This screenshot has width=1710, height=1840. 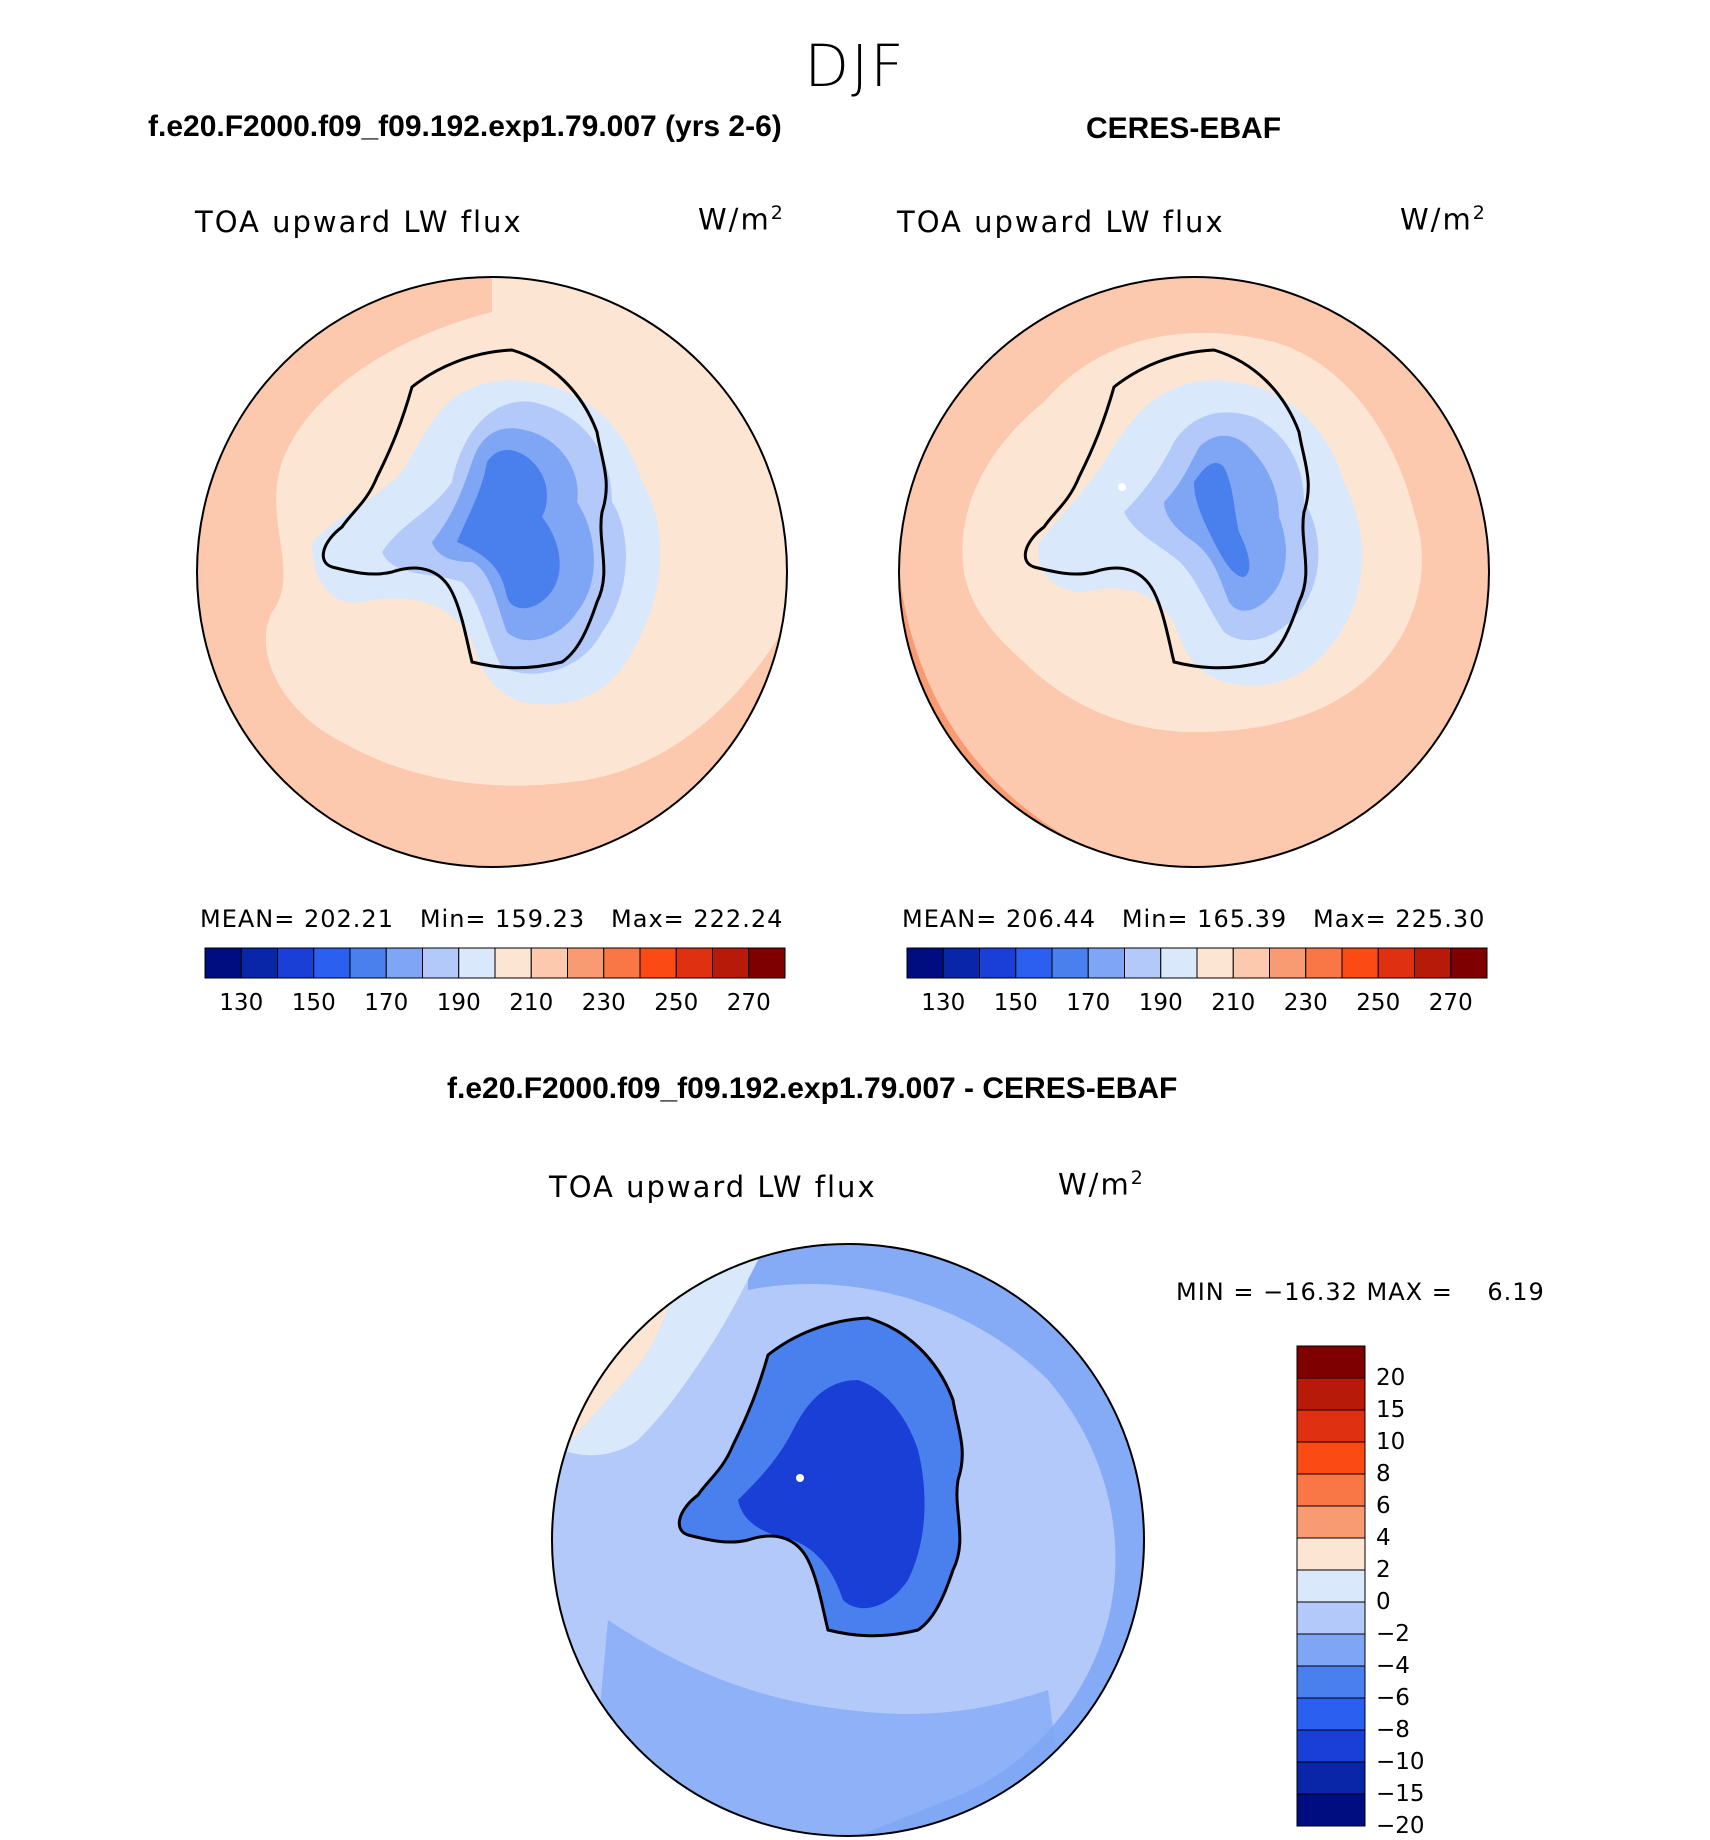 I want to click on season-title: DJF, so click(x=855, y=66).